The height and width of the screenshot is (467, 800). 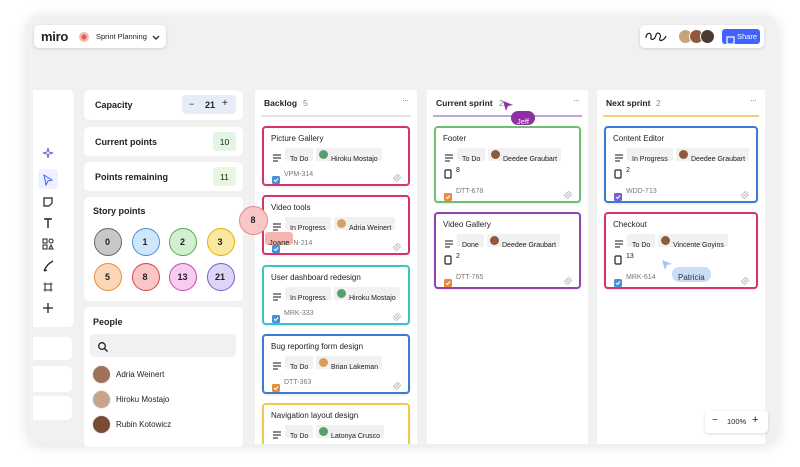 I want to click on capacity-minus: −, so click(x=192, y=104).